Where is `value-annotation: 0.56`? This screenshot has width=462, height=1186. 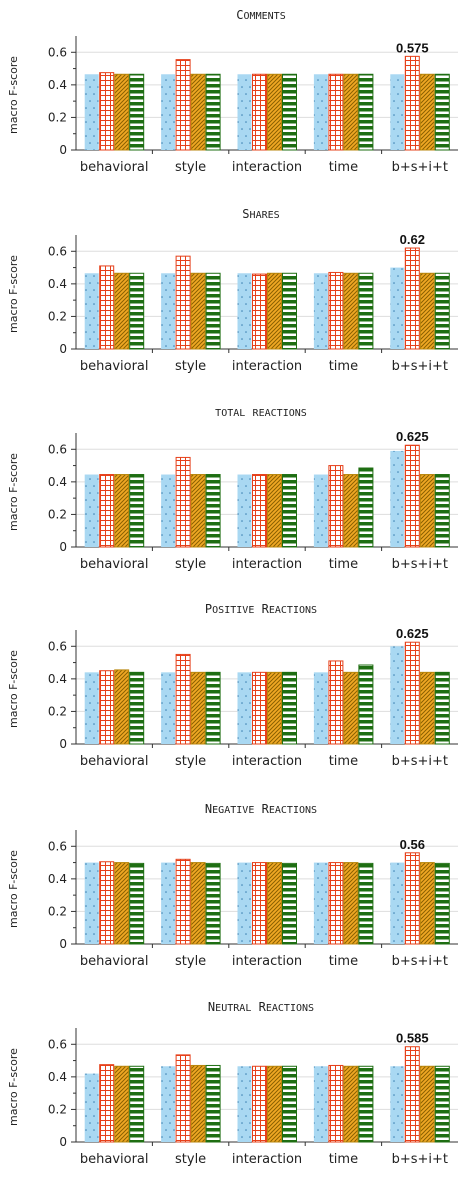 value-annotation: 0.56 is located at coordinates (412, 844).